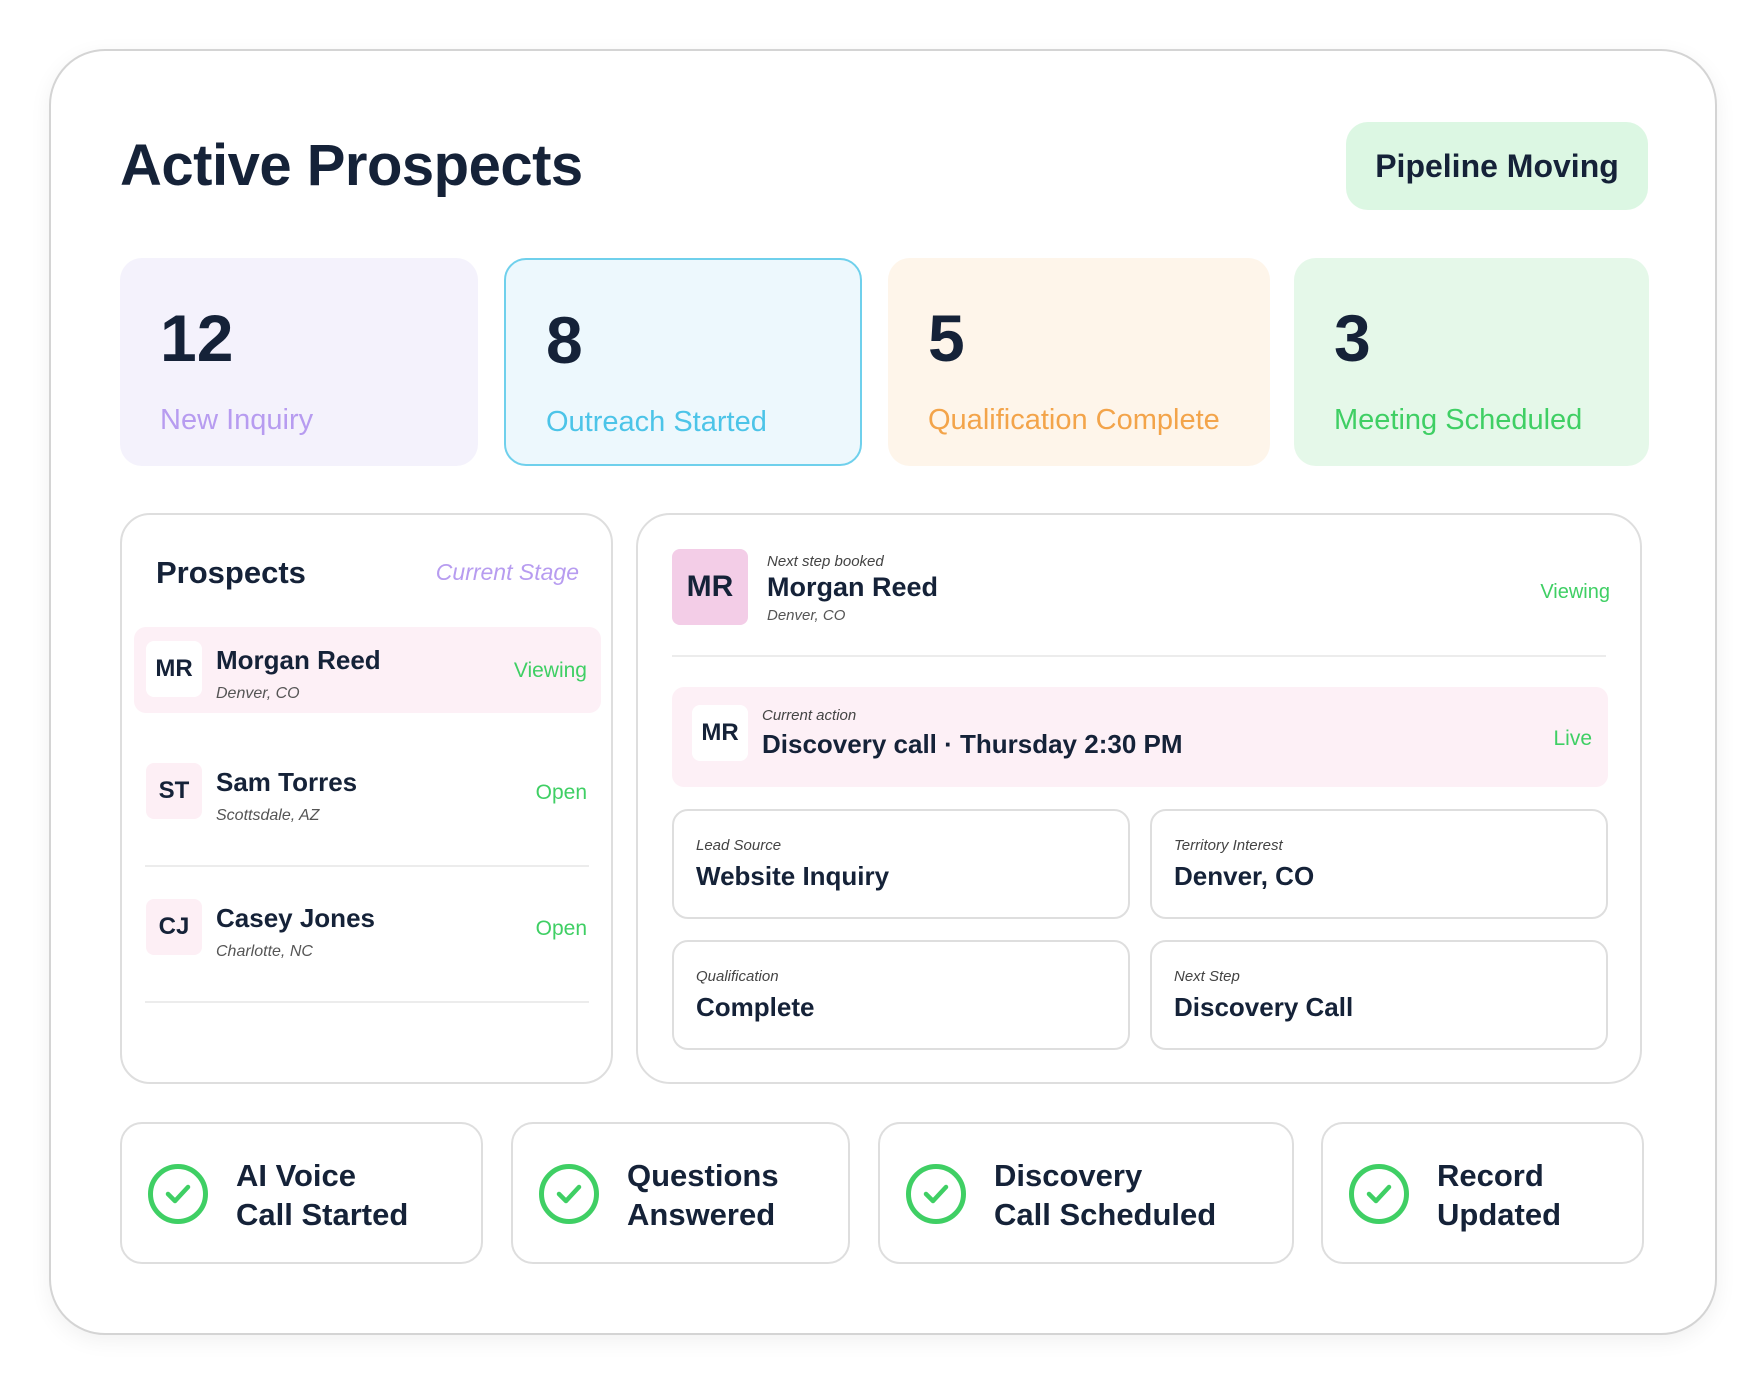 This screenshot has height=1379, width=1759. I want to click on current-stage-column-label: Current Stage, so click(507, 572).